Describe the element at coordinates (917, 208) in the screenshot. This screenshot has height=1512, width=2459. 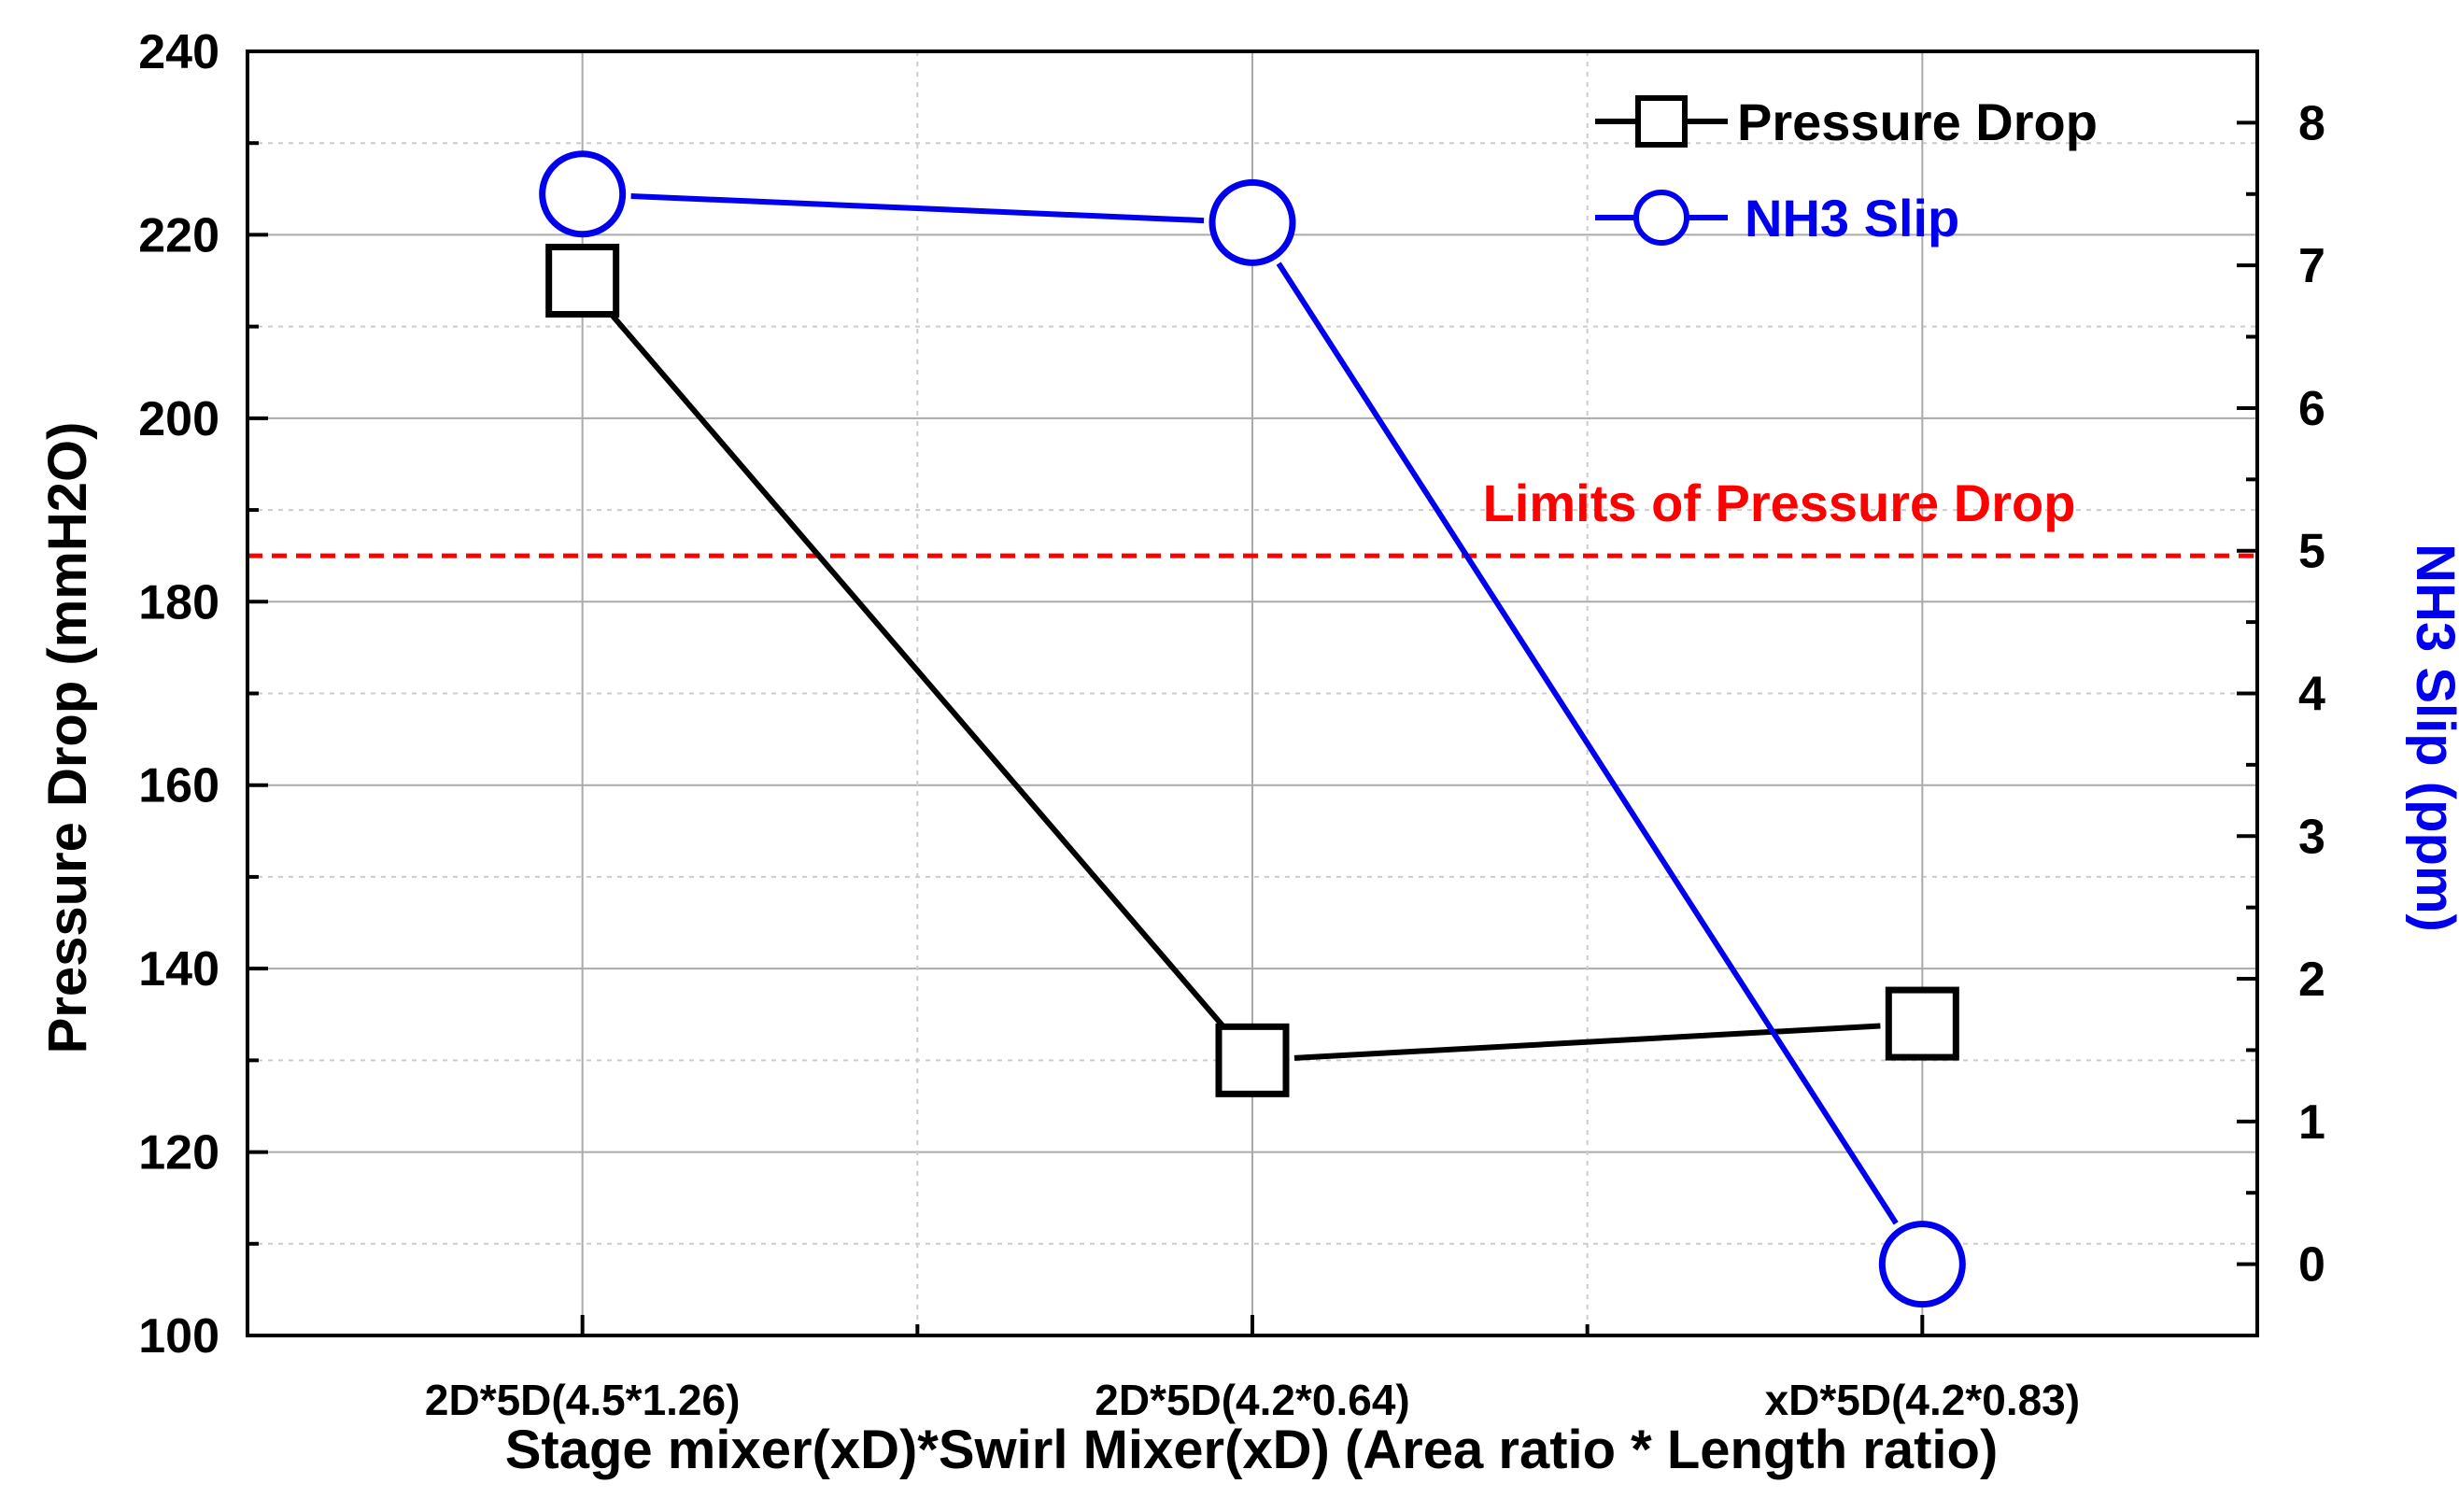
I see `series-line-nh3-slip` at that location.